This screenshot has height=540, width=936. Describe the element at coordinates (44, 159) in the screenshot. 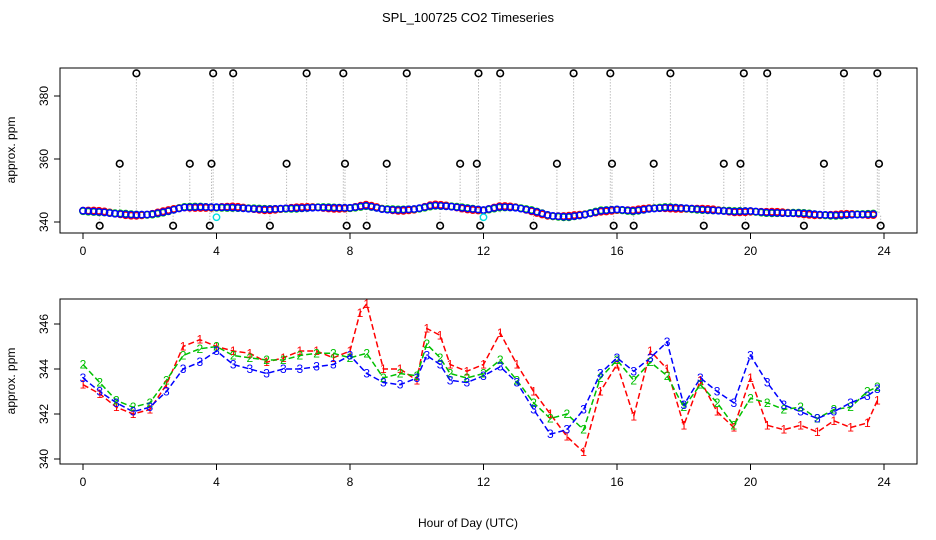

I see `y-tick-label: 360` at that location.